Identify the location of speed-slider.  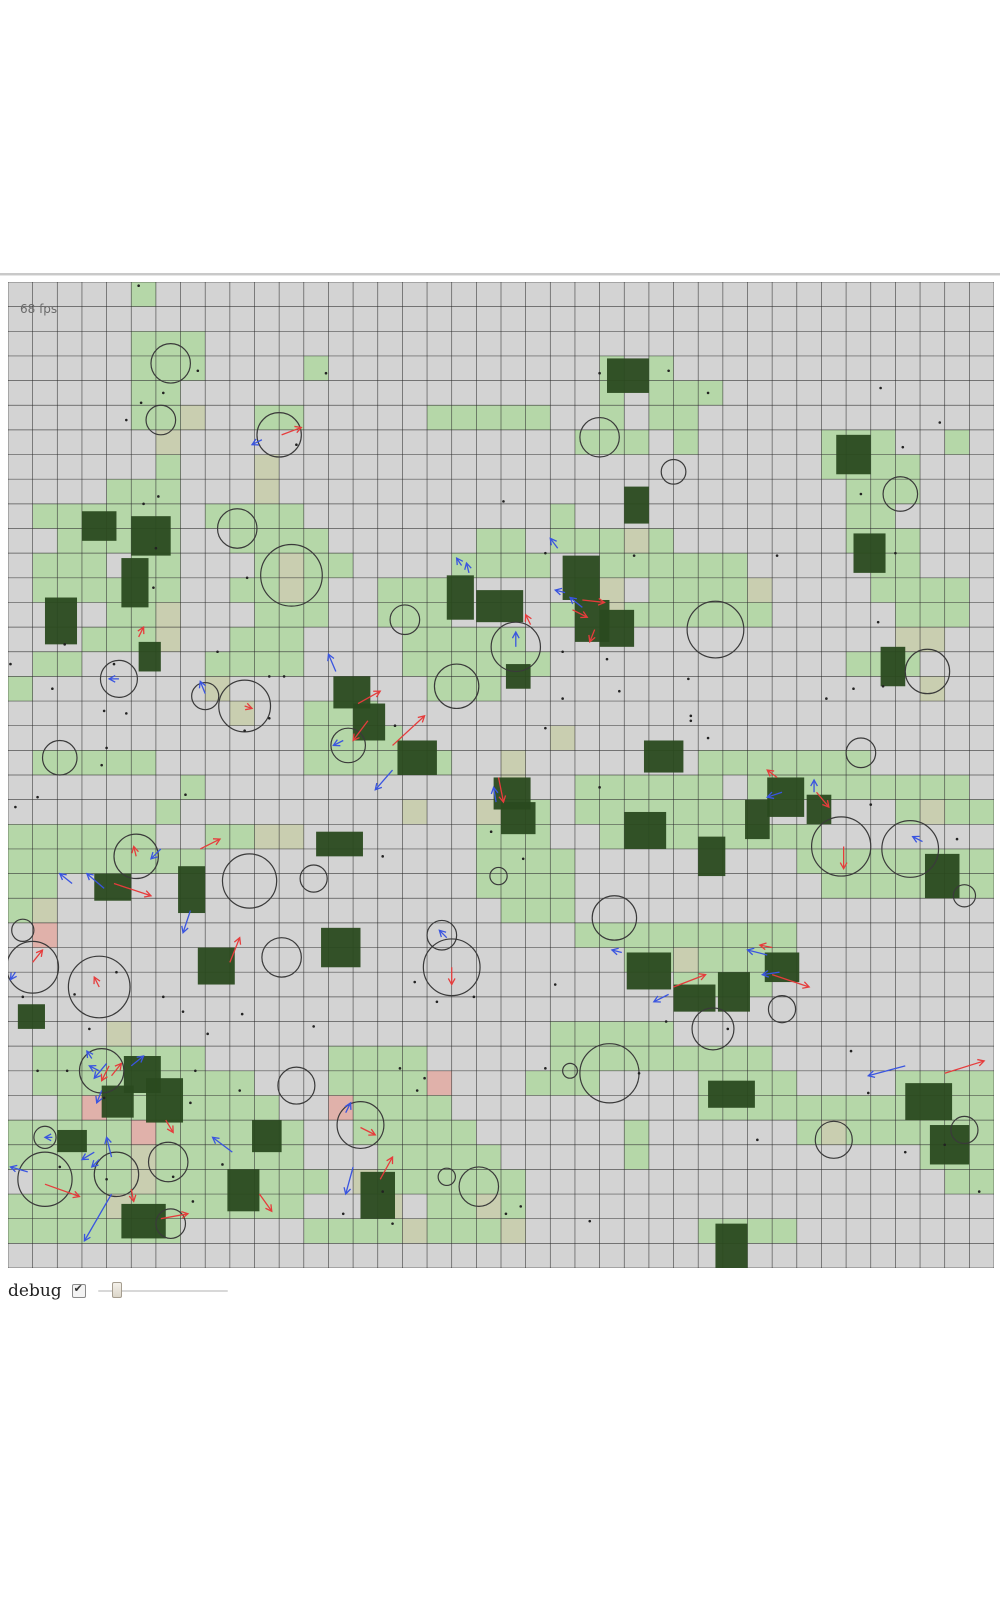
(162, 1290).